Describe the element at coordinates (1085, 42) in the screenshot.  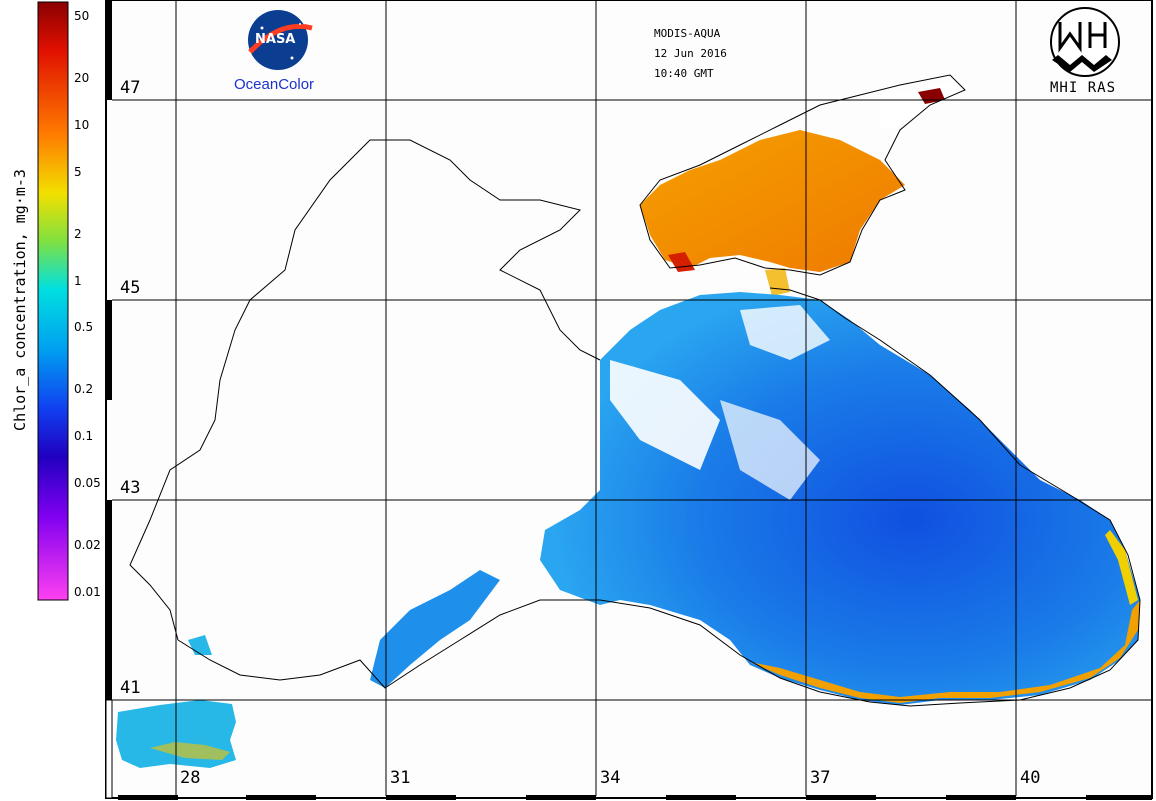
I see `mhi-ras-logo` at that location.